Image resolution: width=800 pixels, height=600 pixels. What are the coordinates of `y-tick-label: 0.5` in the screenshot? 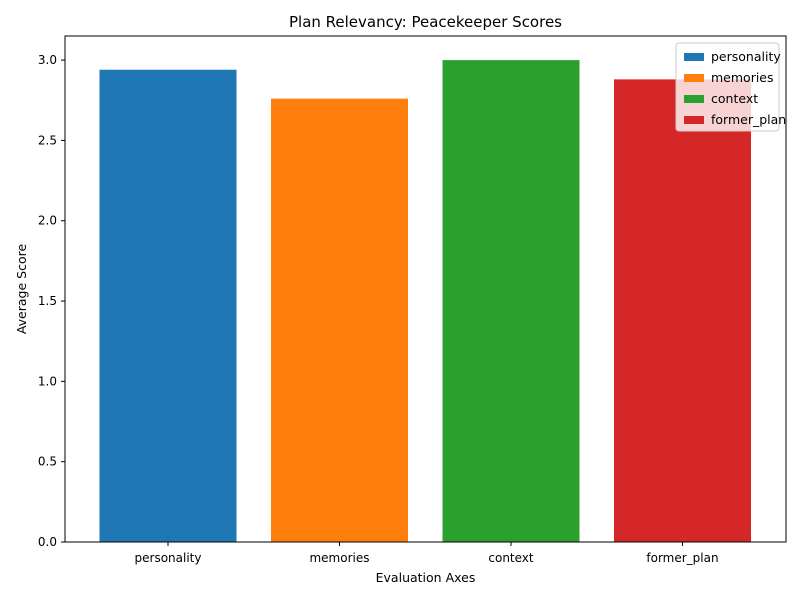 It's located at (47, 462).